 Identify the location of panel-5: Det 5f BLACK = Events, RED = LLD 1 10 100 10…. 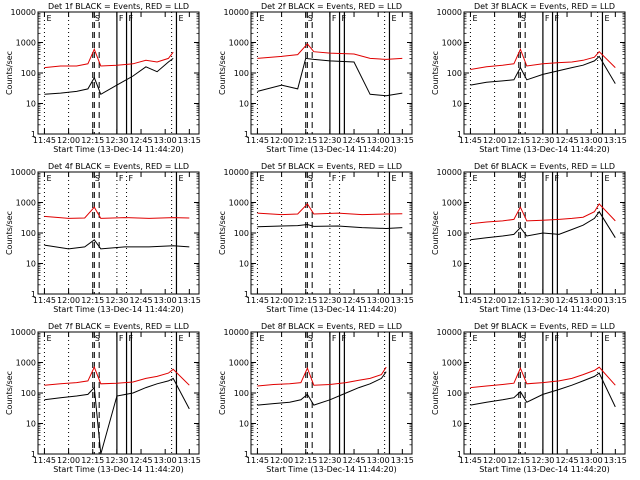
(316, 238).